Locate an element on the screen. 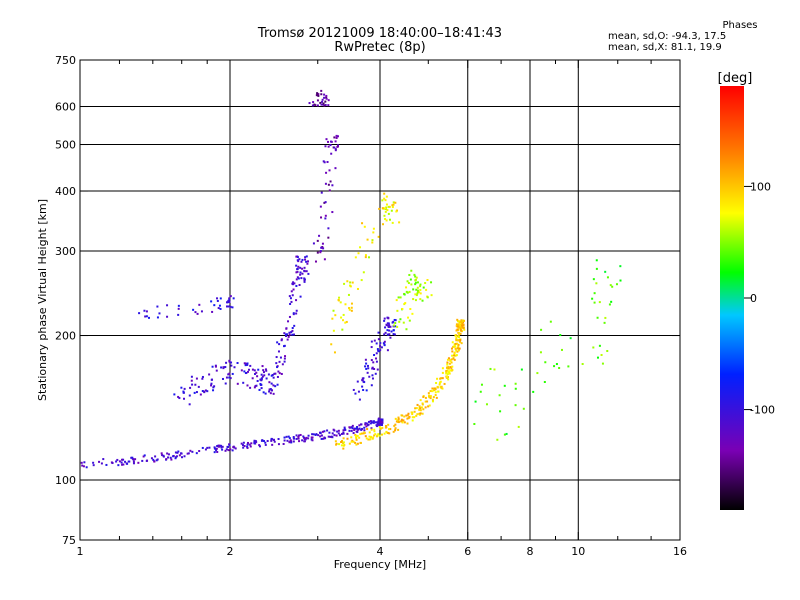 Image resolution: width=800 pixels, height=600 pixels. y-tick-label: 500 is located at coordinates (65, 145).